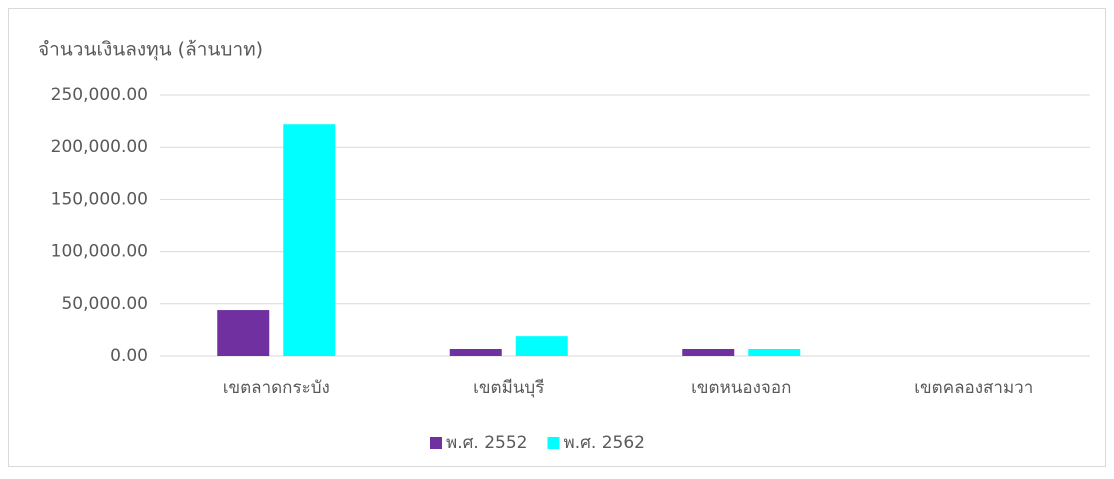 This screenshot has width=1114, height=479. What do you see at coordinates (99, 199) in the screenshot?
I see `y-tick-label: 150,000.00` at bounding box center [99, 199].